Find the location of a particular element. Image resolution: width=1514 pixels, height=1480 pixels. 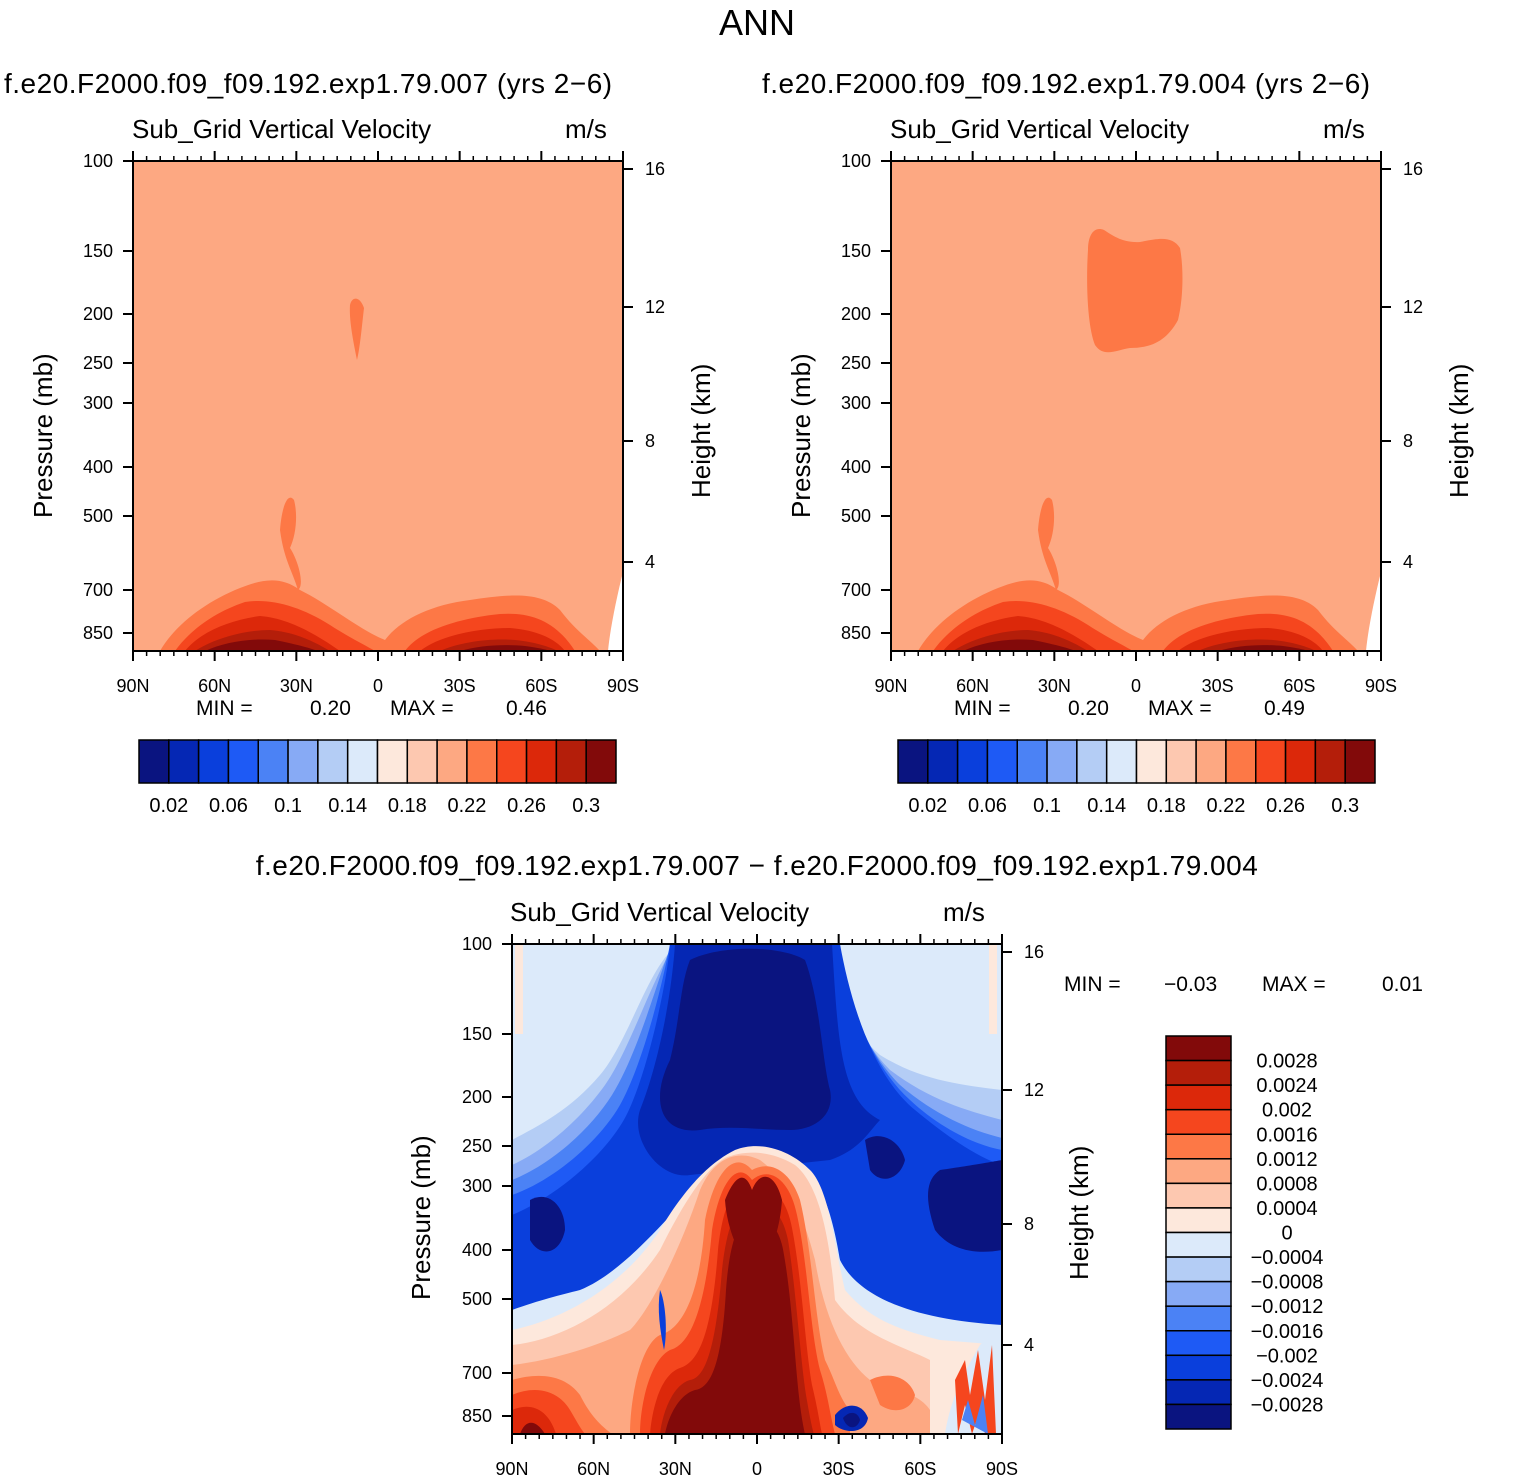

page-title: ANN is located at coordinates (756, 22).